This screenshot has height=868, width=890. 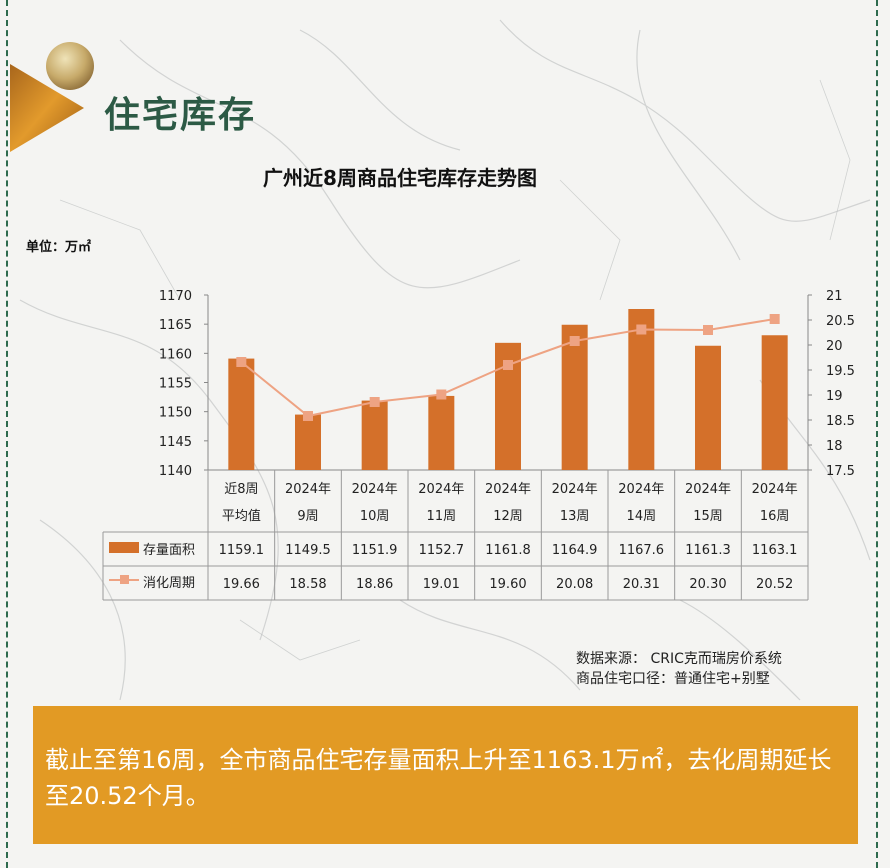 What do you see at coordinates (834, 446) in the screenshot?
I see `y-right-tick-label: 18` at bounding box center [834, 446].